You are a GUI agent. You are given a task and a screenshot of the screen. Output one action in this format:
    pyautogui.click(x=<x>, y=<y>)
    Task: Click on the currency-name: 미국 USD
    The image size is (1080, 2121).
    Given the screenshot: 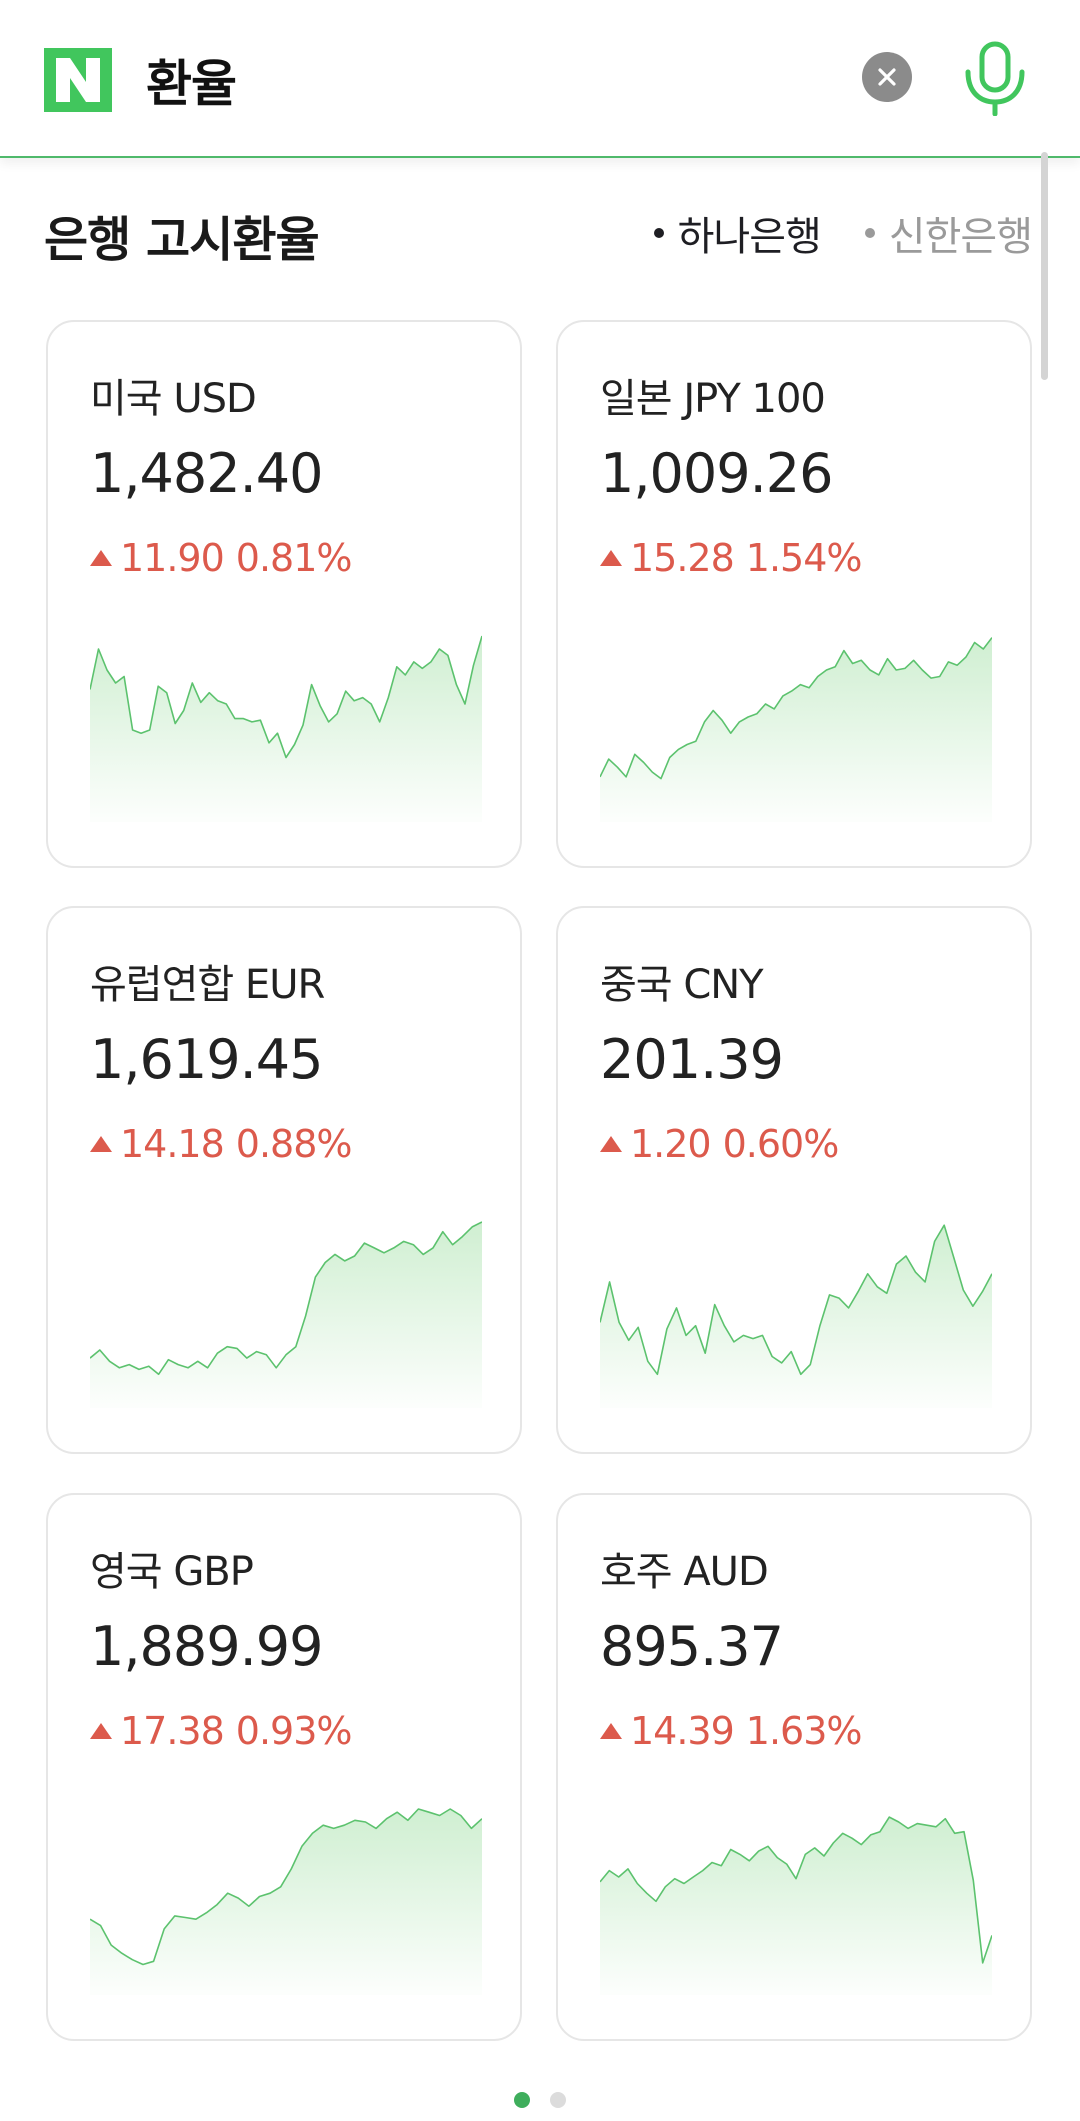 What is the action you would take?
    pyautogui.click(x=173, y=399)
    